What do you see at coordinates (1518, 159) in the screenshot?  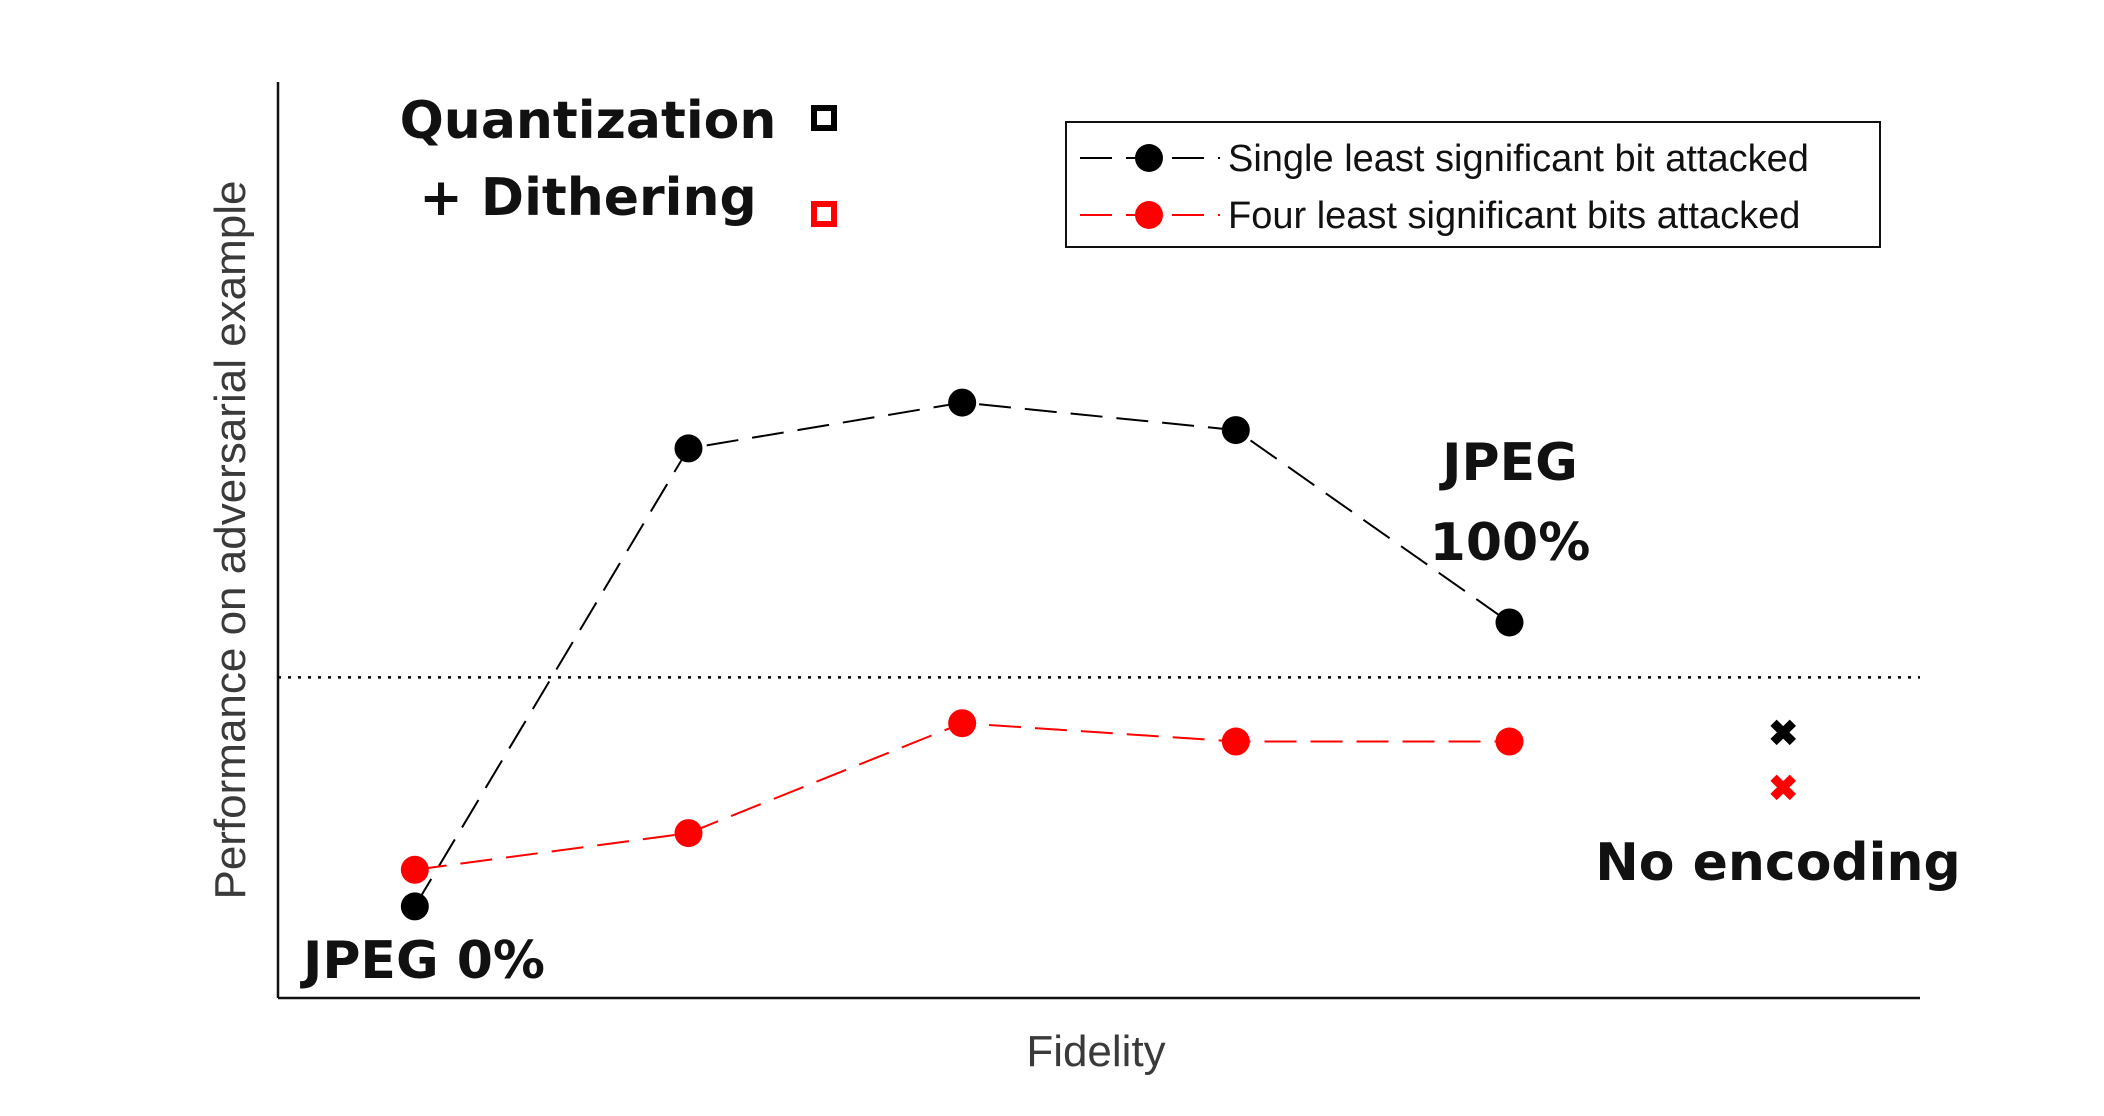 I see `legend-label-0: Single least significant bit attacked` at bounding box center [1518, 159].